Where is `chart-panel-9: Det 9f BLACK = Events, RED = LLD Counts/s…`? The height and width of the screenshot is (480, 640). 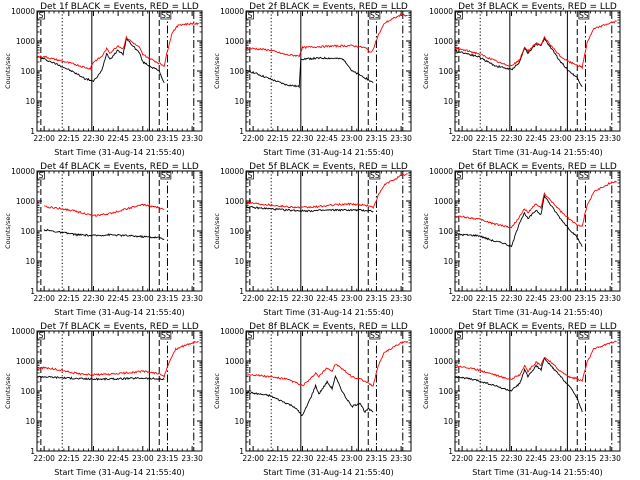 chart-panel-9: Det 9f BLACK = Events, RED = LLD Counts/s… is located at coordinates (521, 399).